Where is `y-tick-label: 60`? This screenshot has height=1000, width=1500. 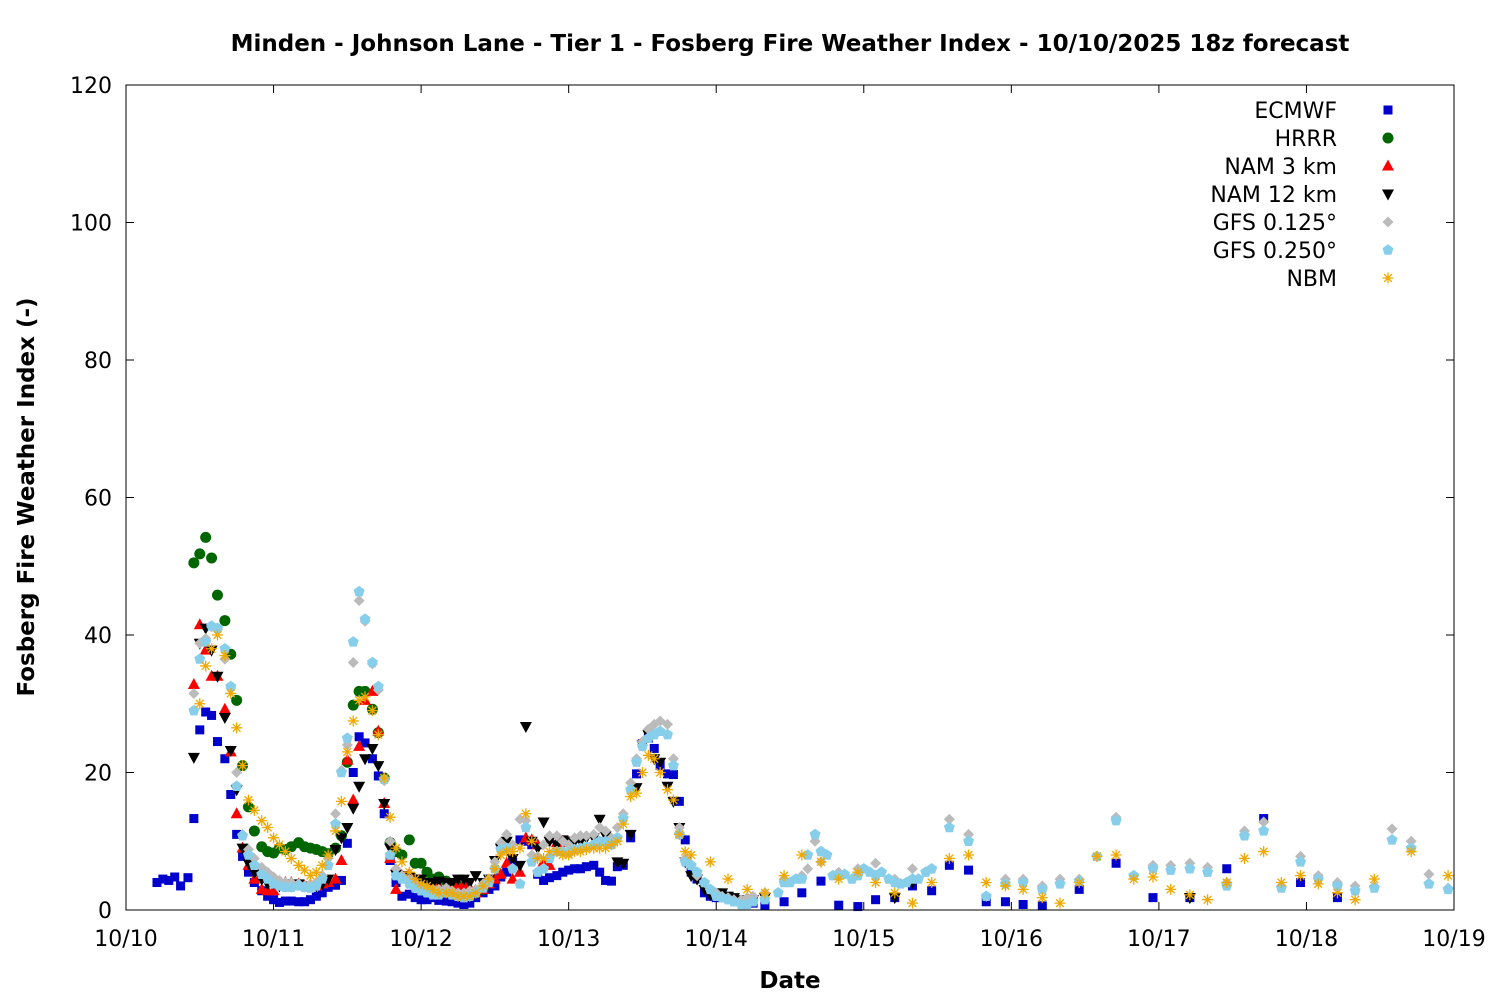
y-tick-label: 60 is located at coordinates (98, 499).